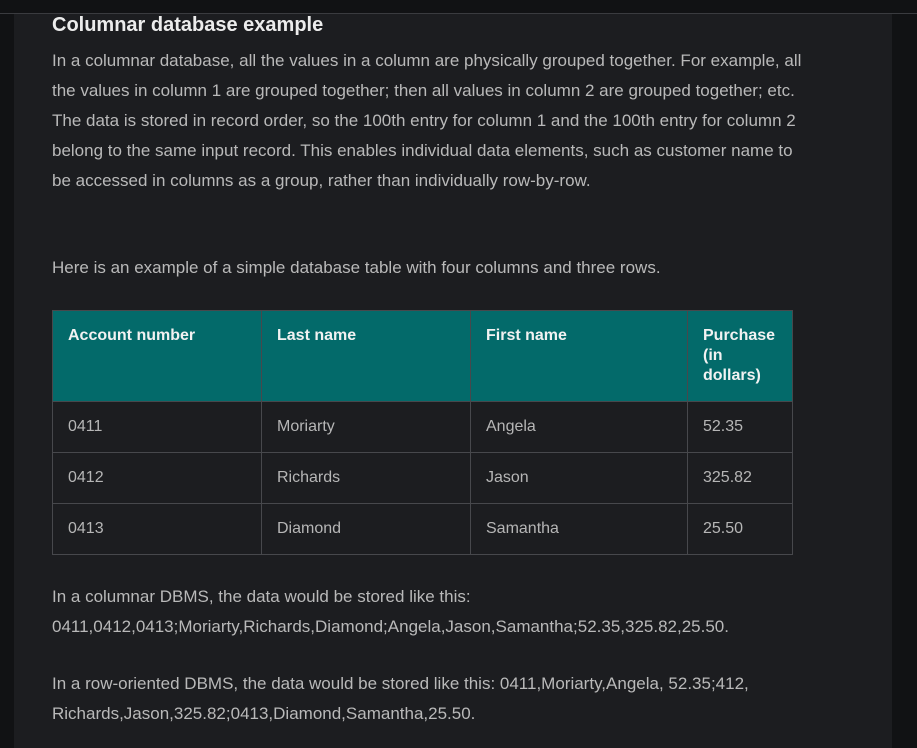  What do you see at coordinates (740, 478) in the screenshot?
I see `cell-purchase: 325.82` at bounding box center [740, 478].